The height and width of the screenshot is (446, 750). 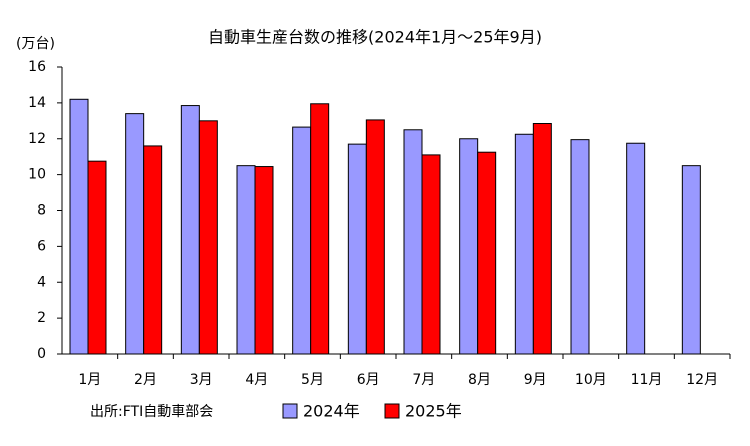 I want to click on y-tick-label: 14, so click(x=37, y=103).